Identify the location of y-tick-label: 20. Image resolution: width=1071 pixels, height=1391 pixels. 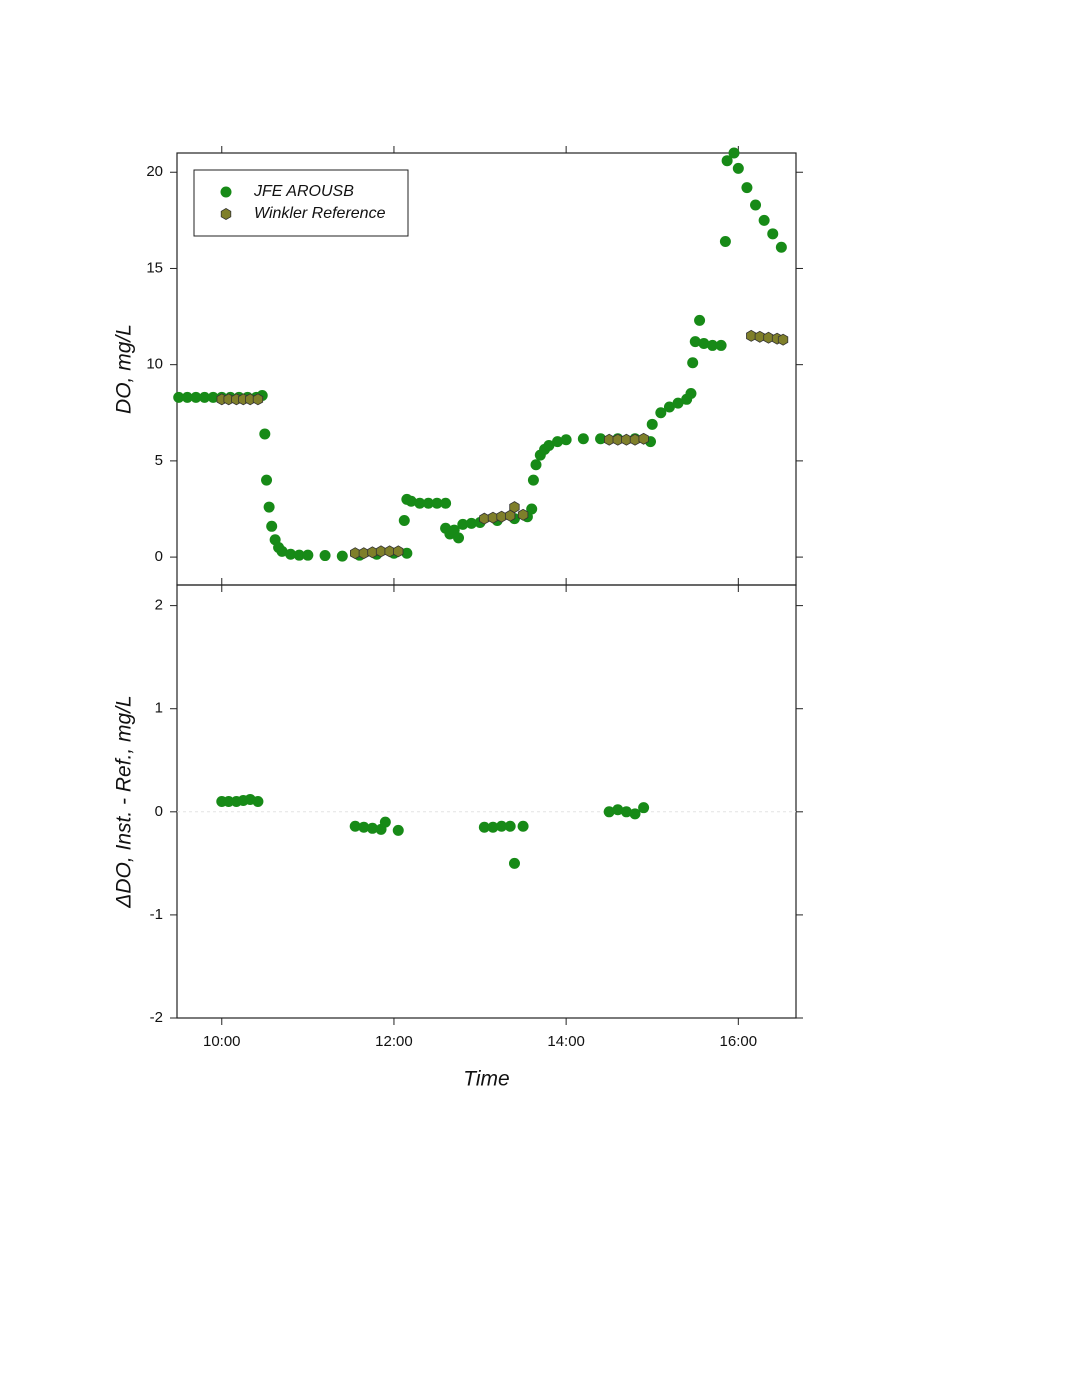
(154, 171).